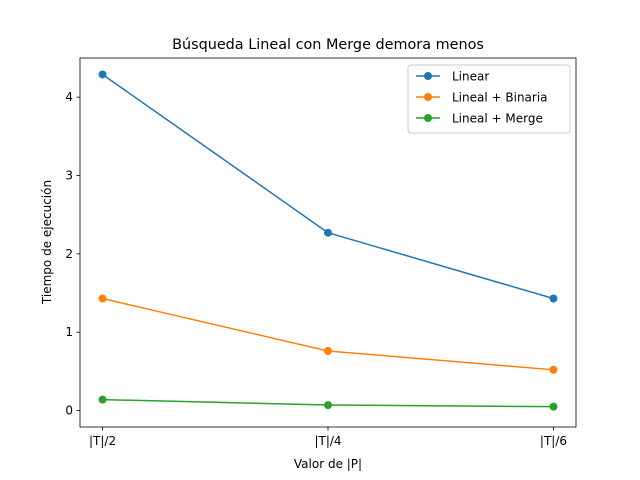 The image size is (640, 480). I want to click on legend-box, so click(489, 99).